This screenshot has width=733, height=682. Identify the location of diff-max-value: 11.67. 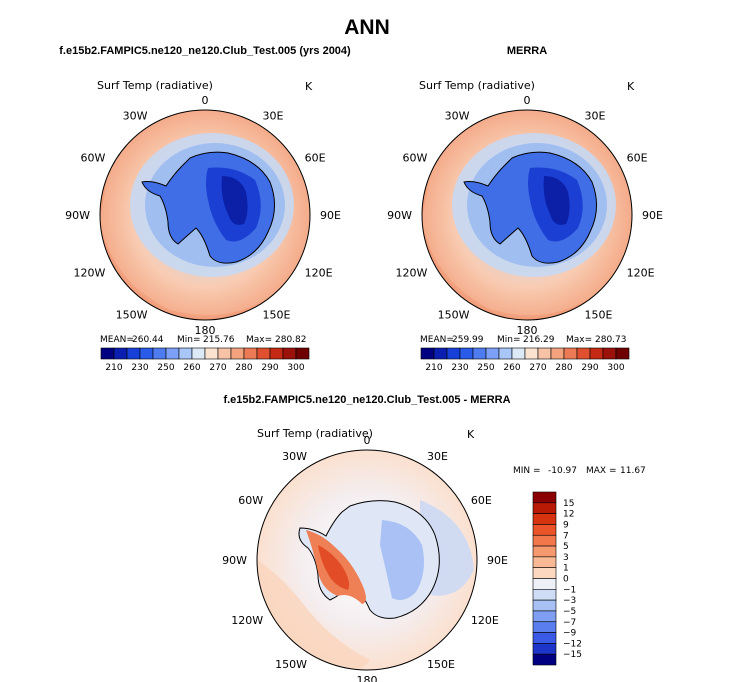
(633, 471).